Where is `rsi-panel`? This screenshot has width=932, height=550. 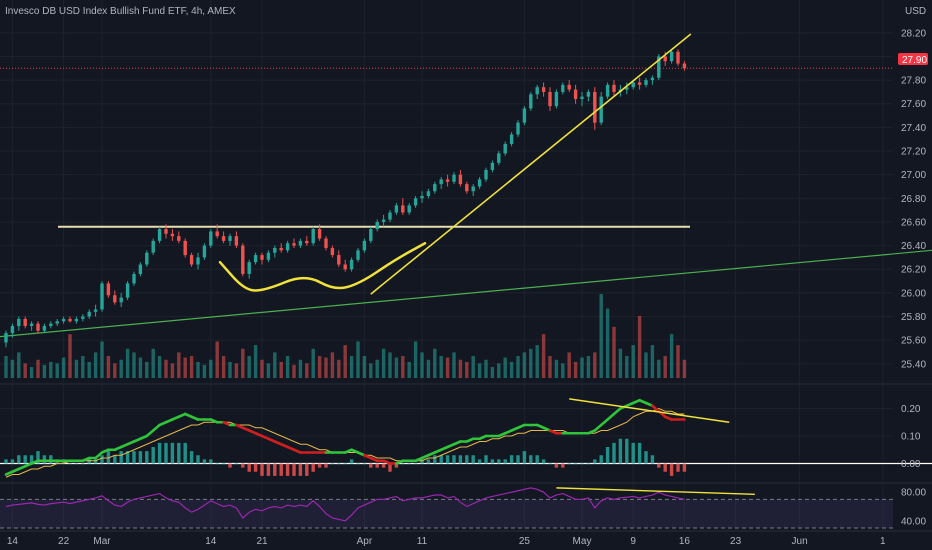 rsi-panel is located at coordinates (446, 508).